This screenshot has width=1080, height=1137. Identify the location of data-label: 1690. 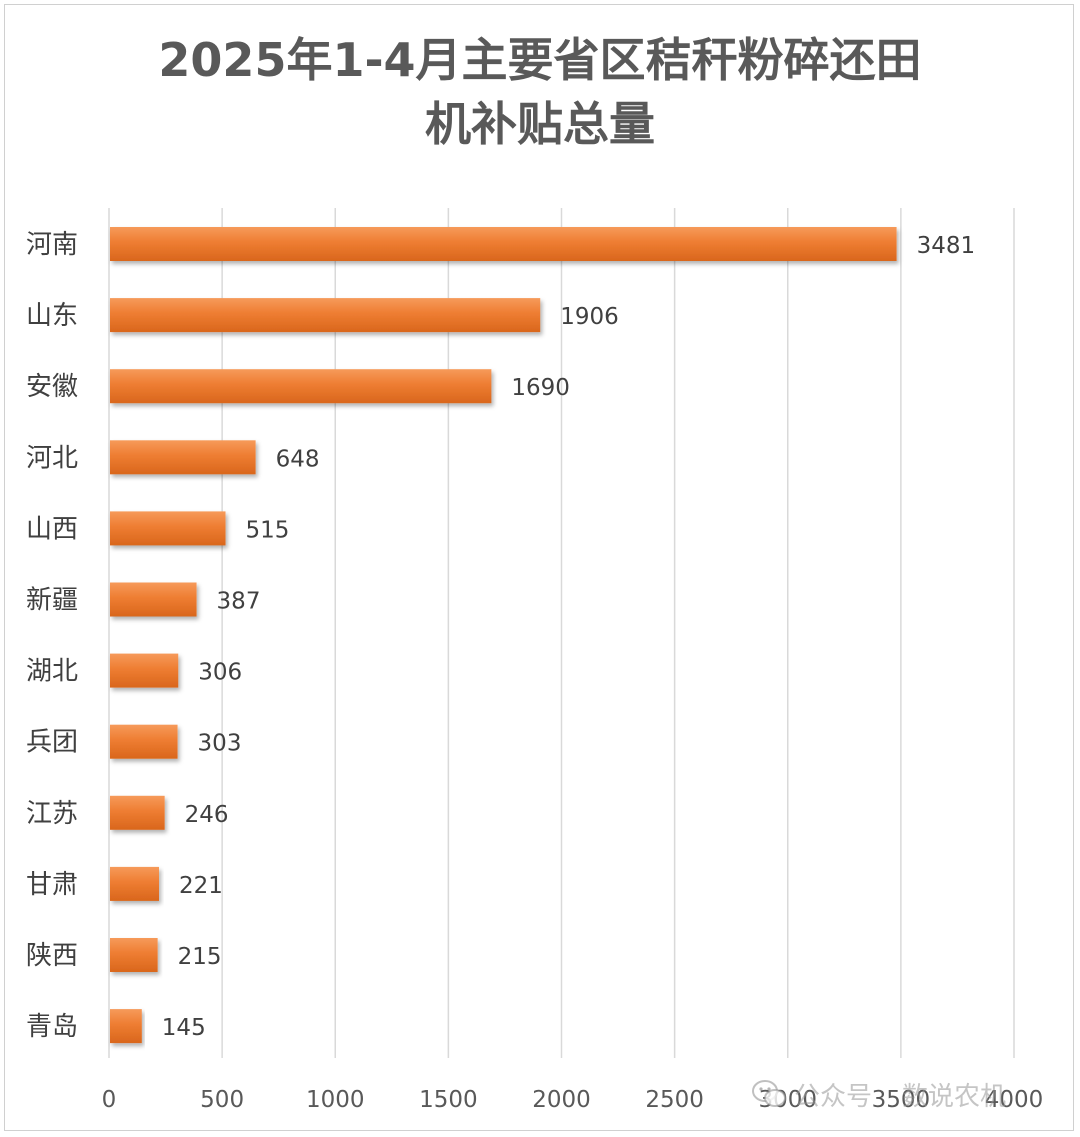
(540, 388).